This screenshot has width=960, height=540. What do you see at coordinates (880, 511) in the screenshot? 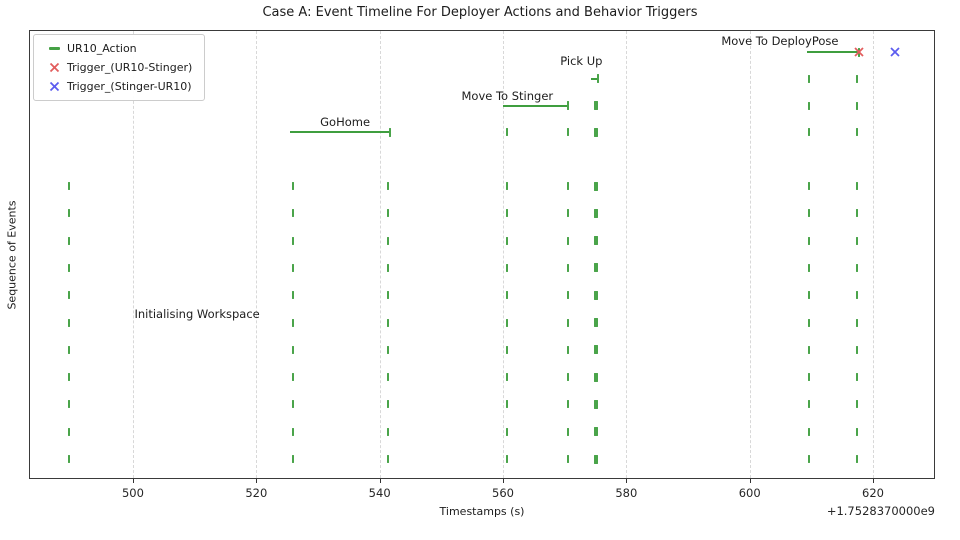
I see `x-axis-offset-label: +1.7528370000e9` at bounding box center [880, 511].